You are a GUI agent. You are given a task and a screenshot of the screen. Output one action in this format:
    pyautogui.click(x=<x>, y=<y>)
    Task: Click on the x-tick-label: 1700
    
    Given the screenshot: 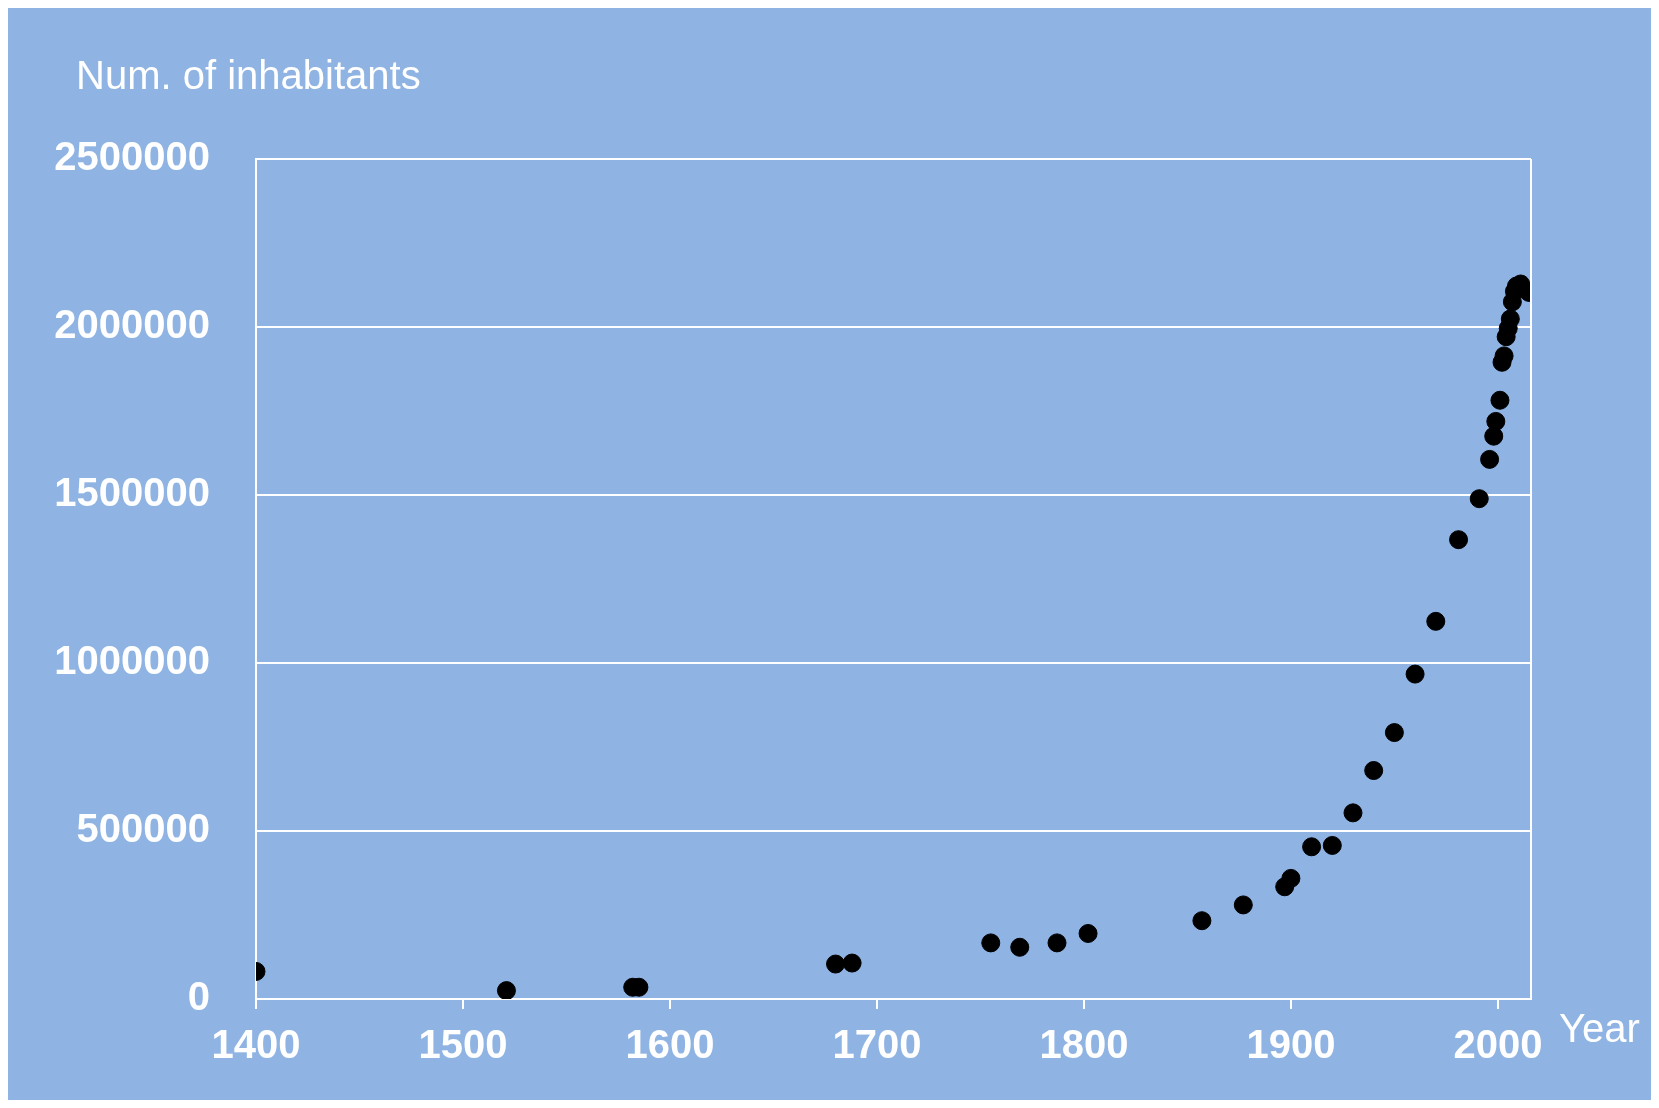 What is the action you would take?
    pyautogui.click(x=877, y=1044)
    